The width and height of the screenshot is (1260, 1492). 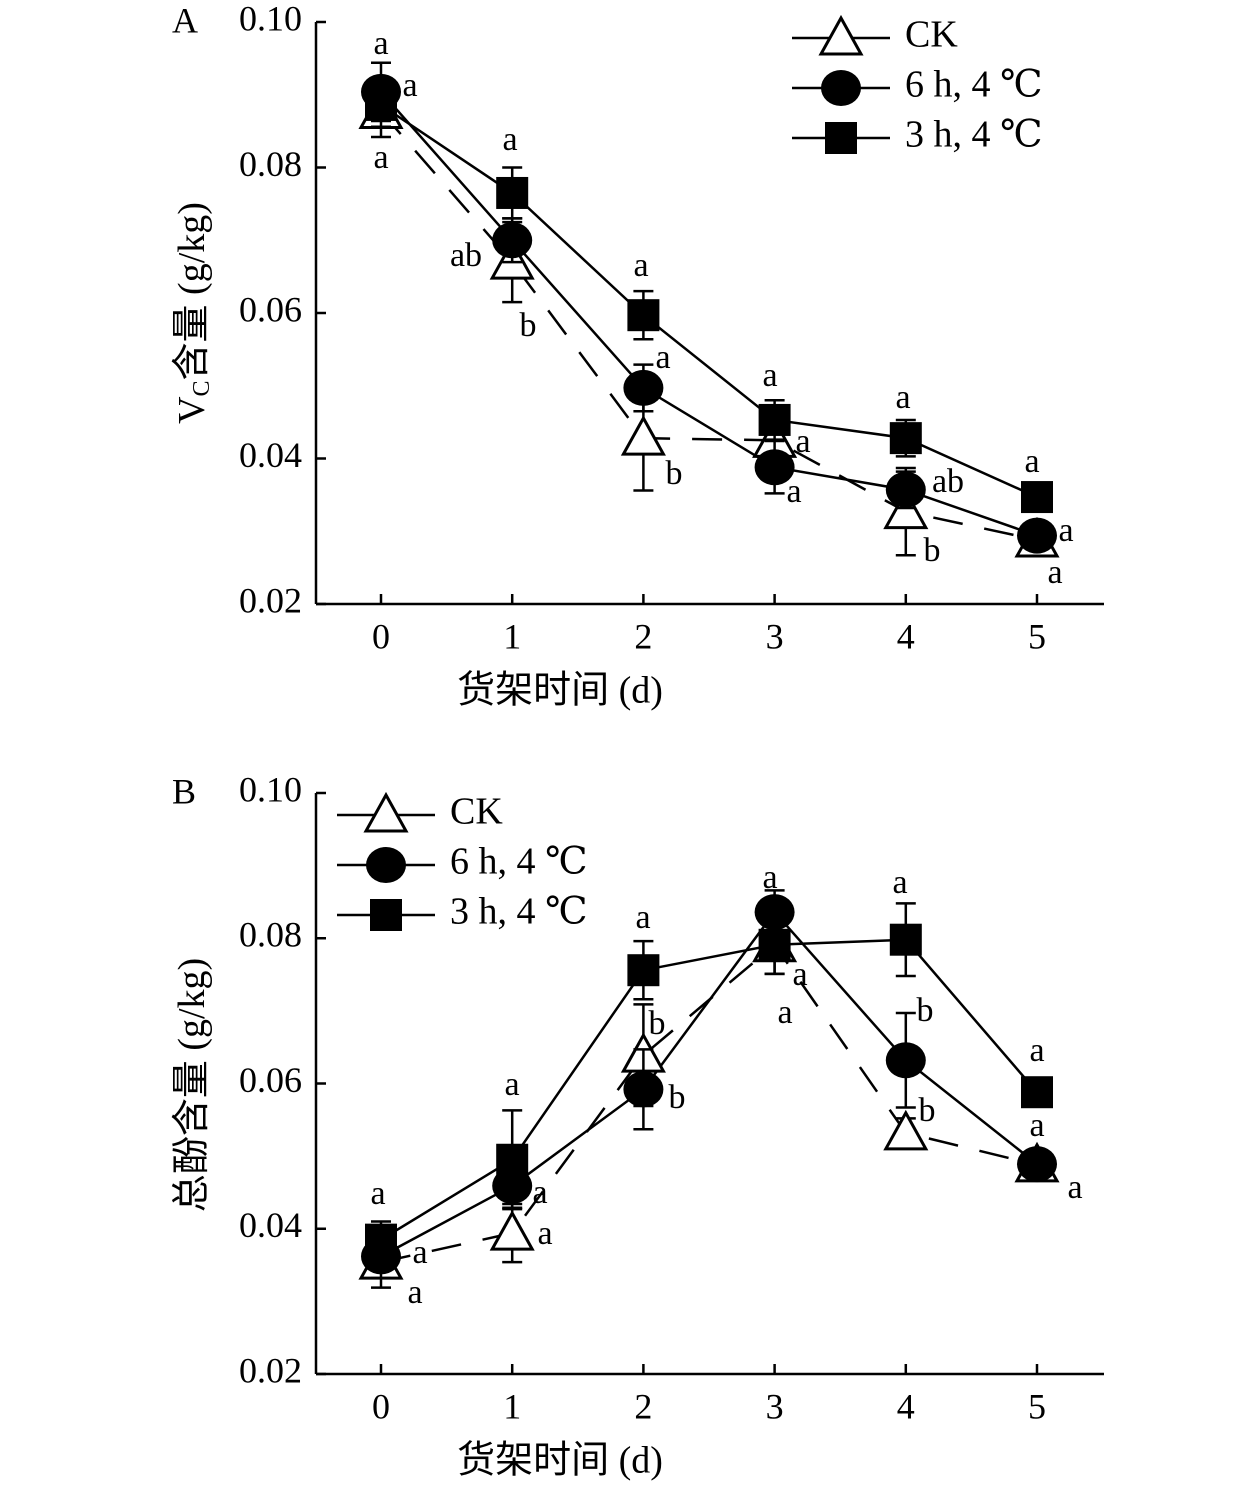 What do you see at coordinates (974, 85) in the screenshot?
I see `legend-label: 6 h, 4 ℃` at bounding box center [974, 85].